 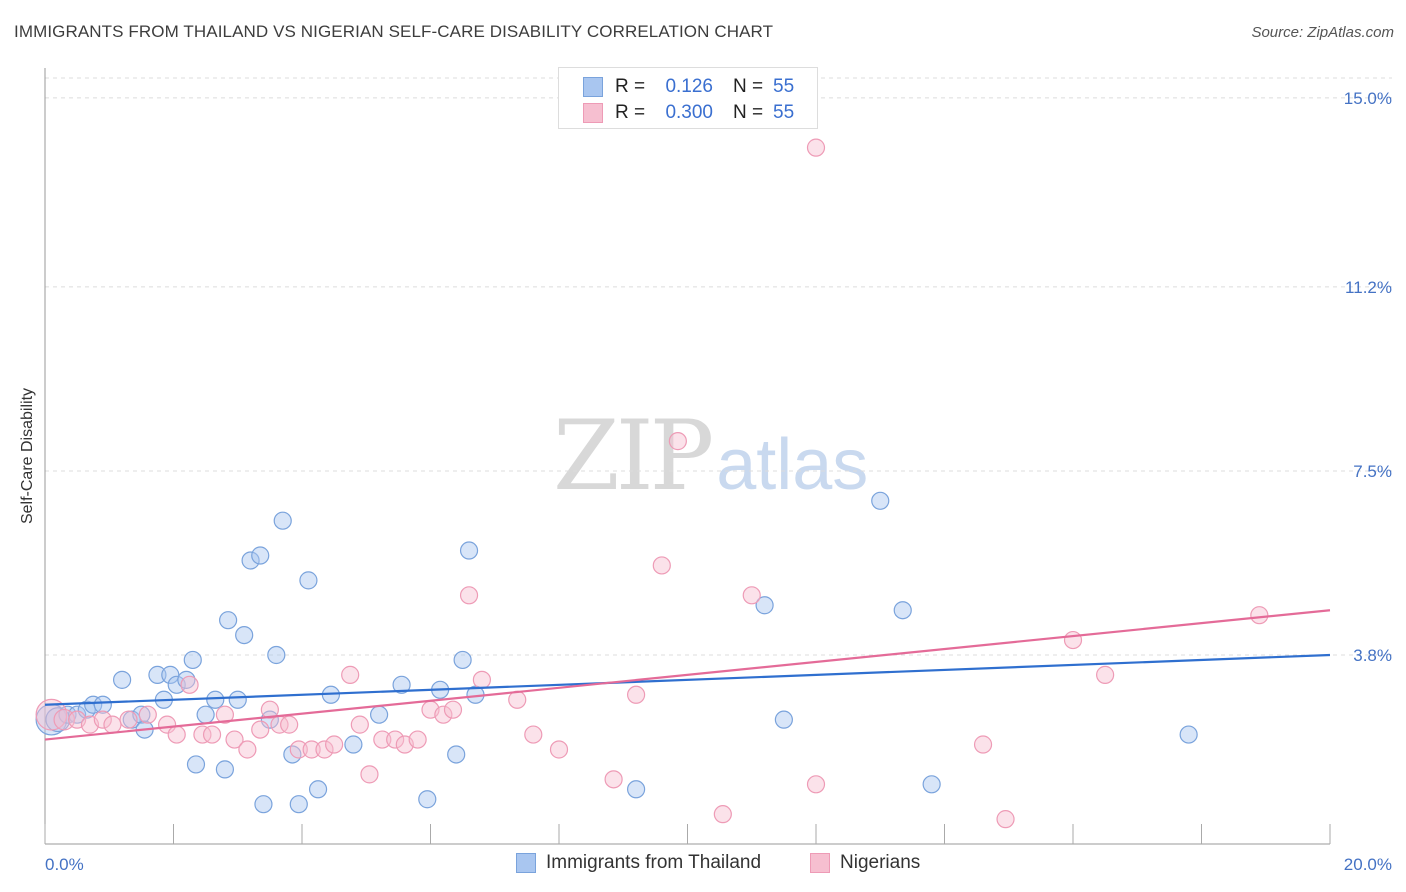 What do you see at coordinates (654, 862) in the screenshot?
I see `legend-label-thailand: Immigrants from Thailand` at bounding box center [654, 862].